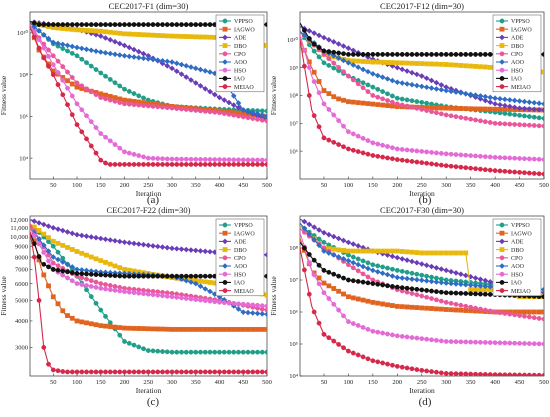  Describe the element at coordinates (233, 46) in the screenshot. I see `legend-item-dbo: DBO` at that location.